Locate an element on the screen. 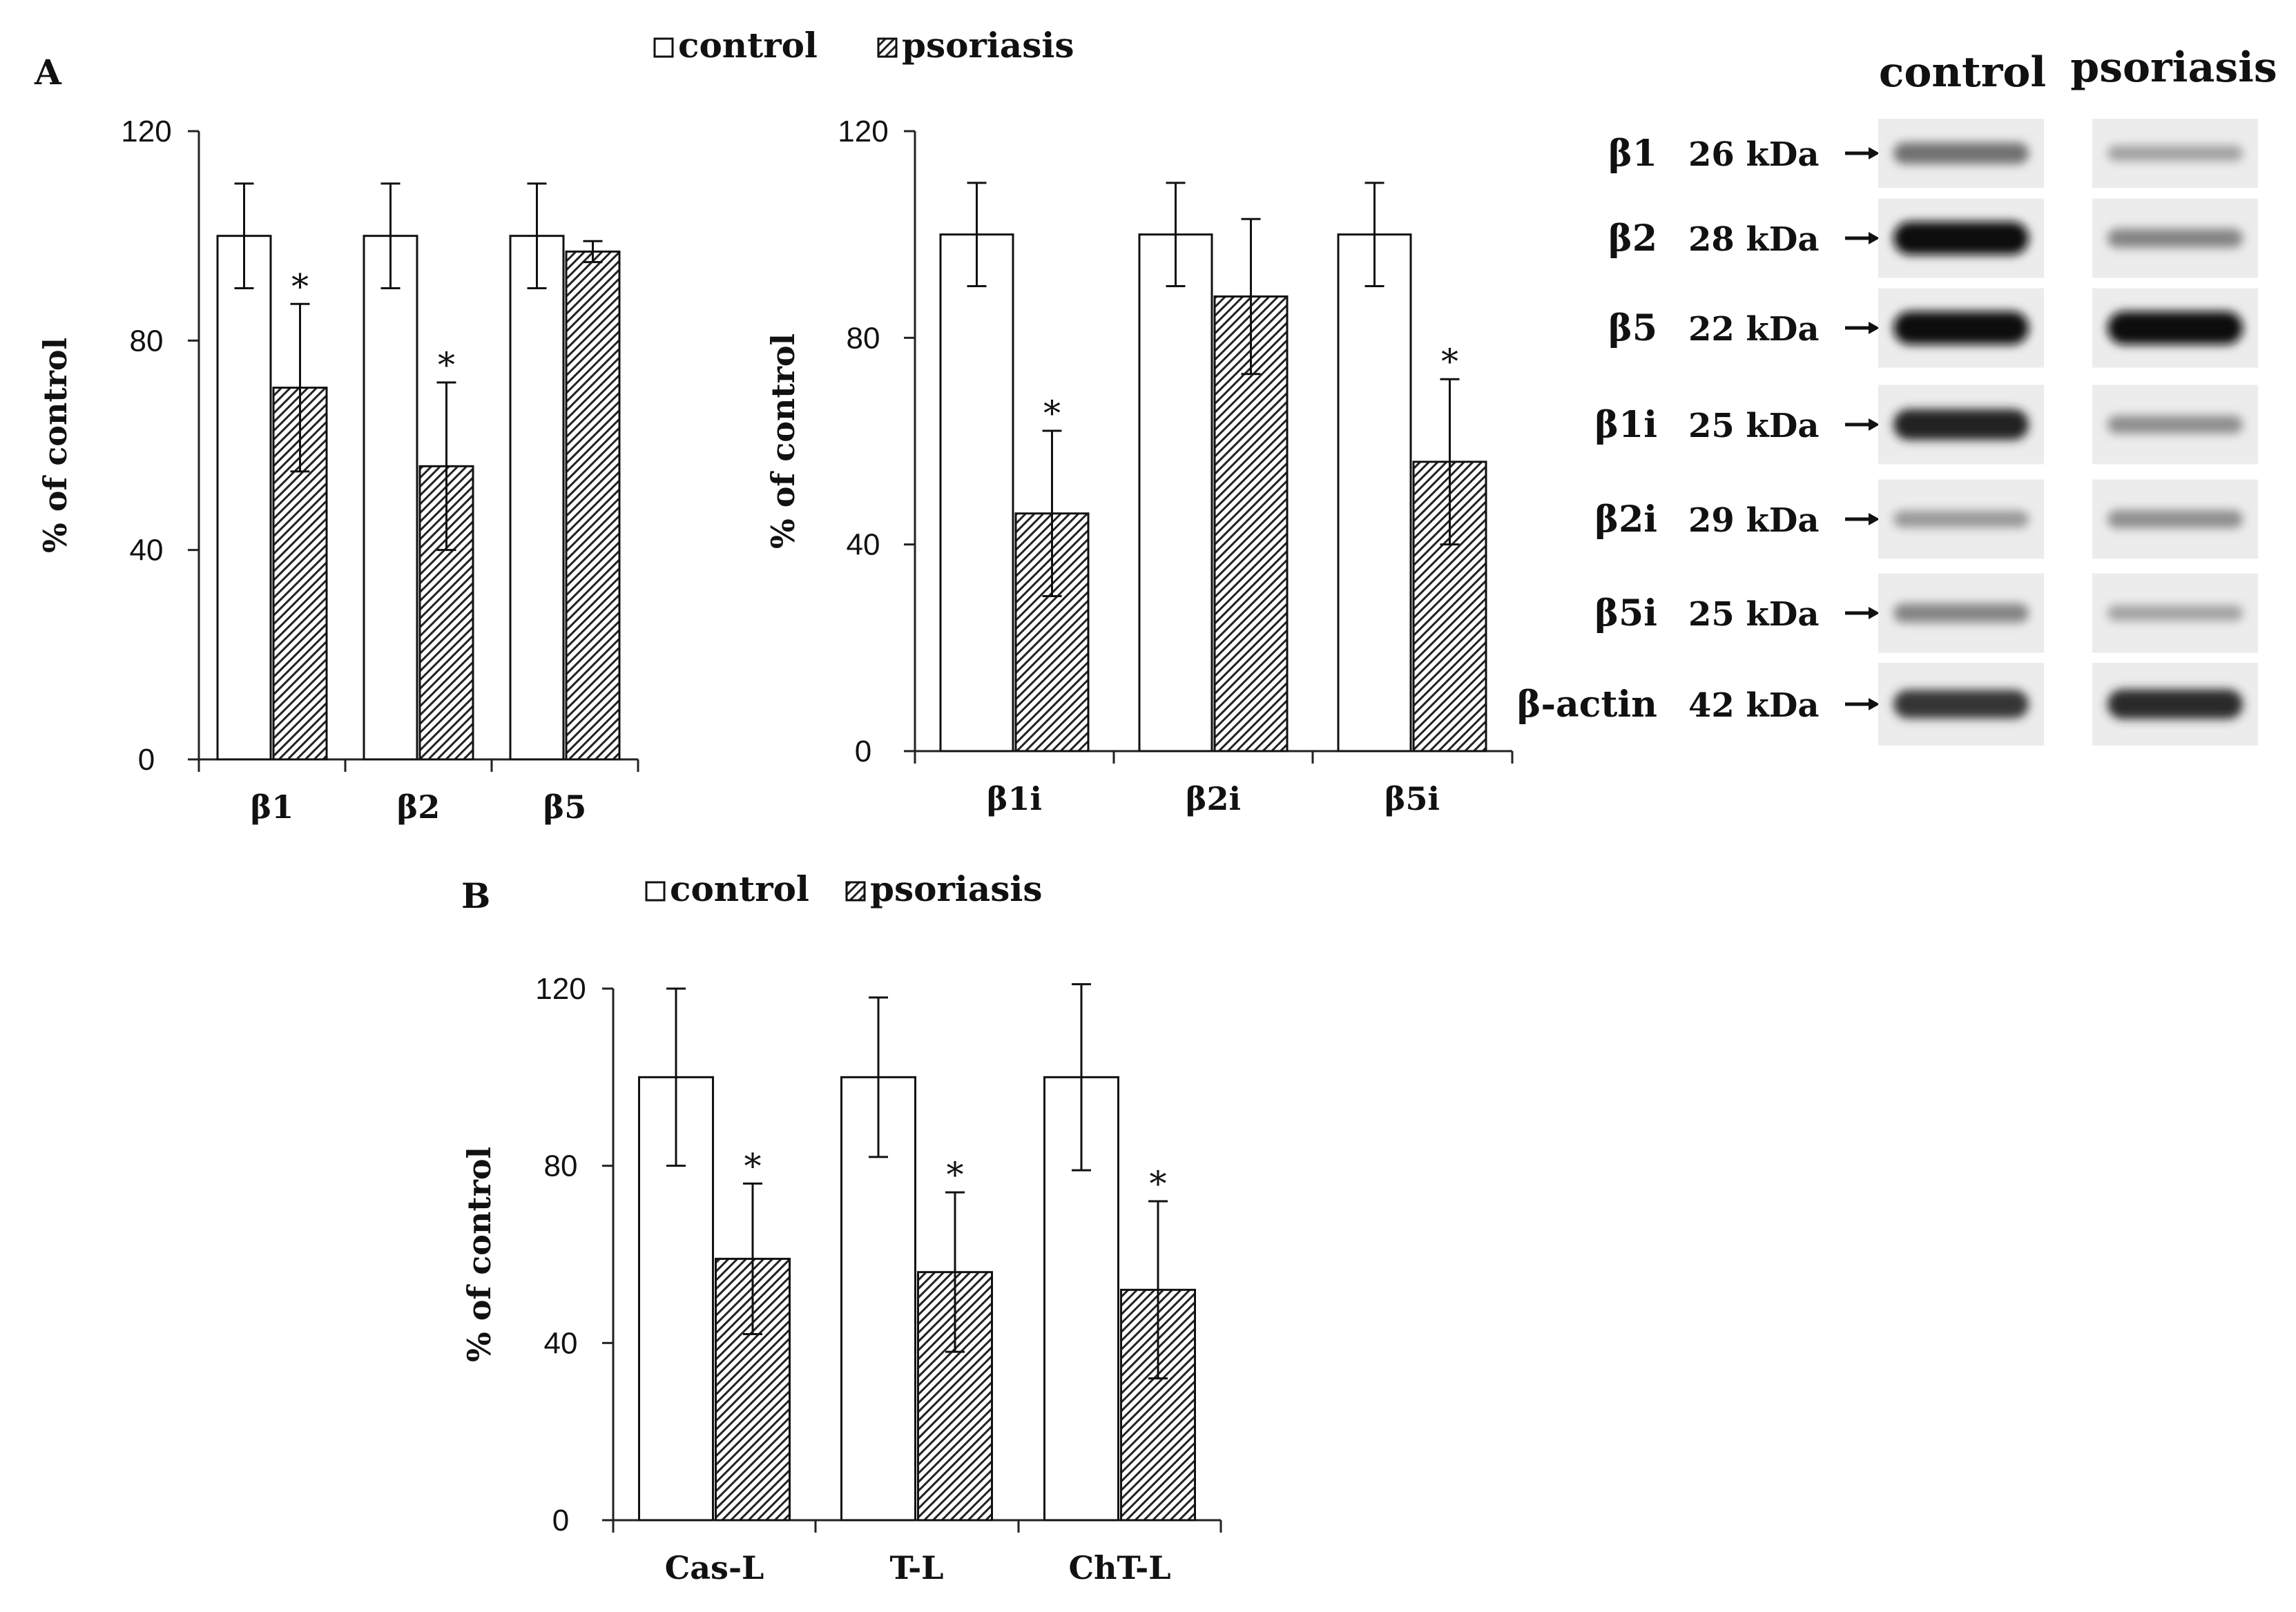 The image size is (2296, 1612). legend-b-psoriasis-swatch is located at coordinates (856, 891).